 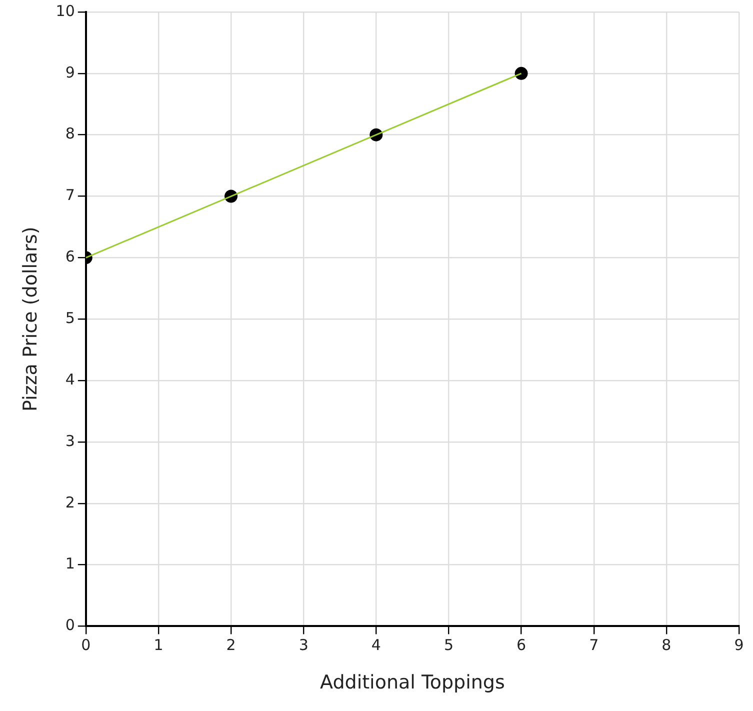 I want to click on y-tick-label: 10, so click(x=65, y=11).